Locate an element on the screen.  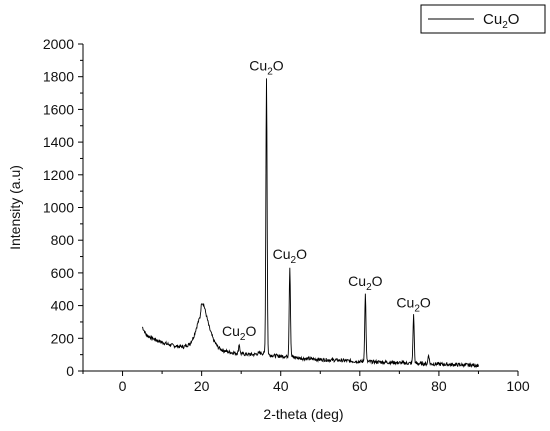
y-tick-label: 600 is located at coordinates (63, 273).